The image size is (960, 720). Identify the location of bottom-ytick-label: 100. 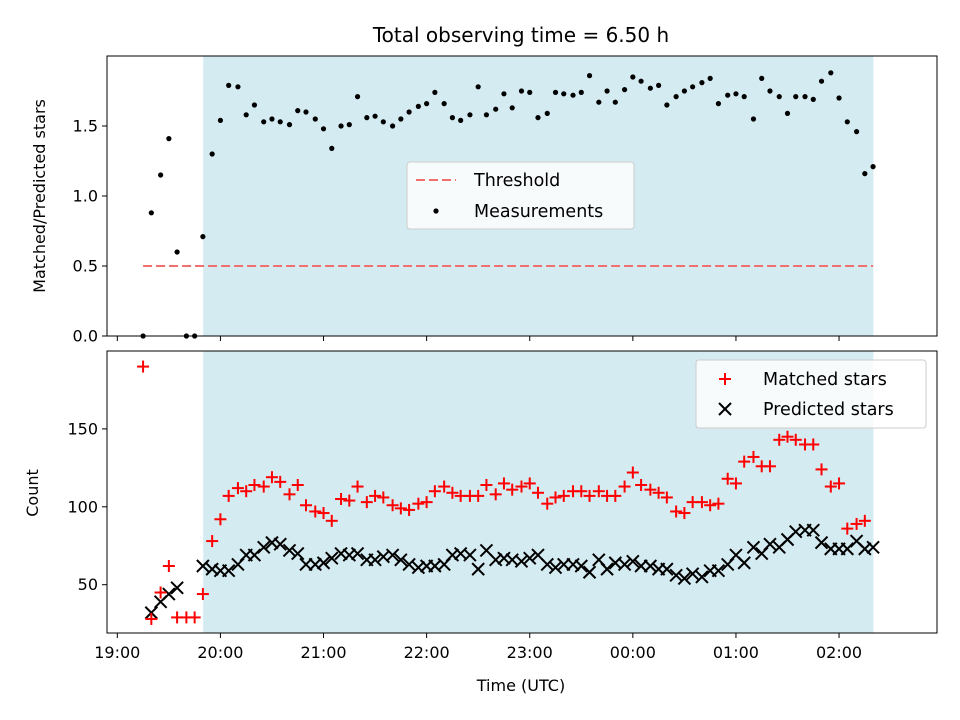
(82, 506).